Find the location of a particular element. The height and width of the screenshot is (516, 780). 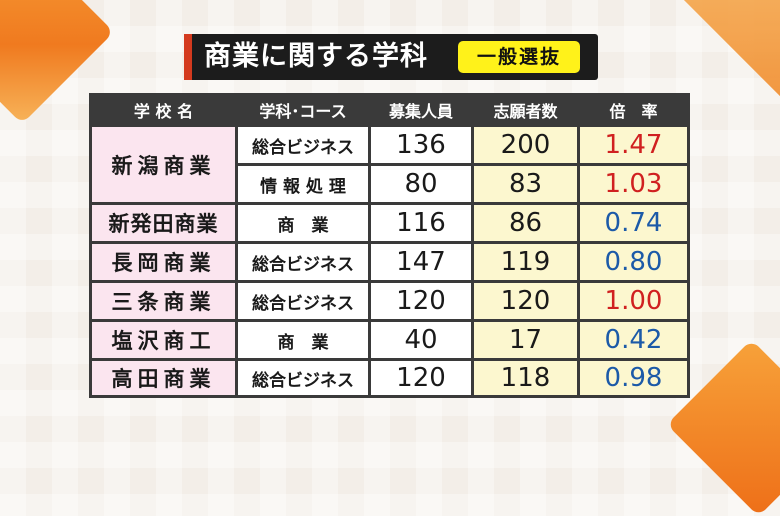

applicants-cell: 86 is located at coordinates (525, 223).